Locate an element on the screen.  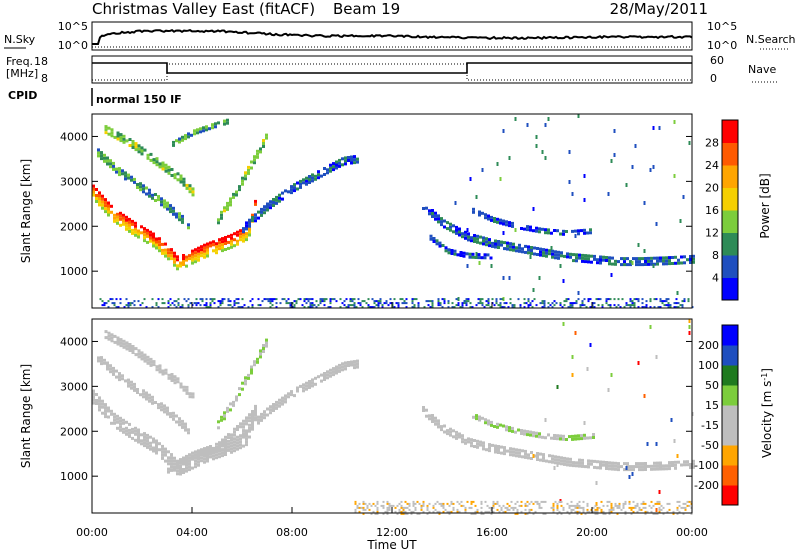
data-feature-band is located at coordinates (174, 227).